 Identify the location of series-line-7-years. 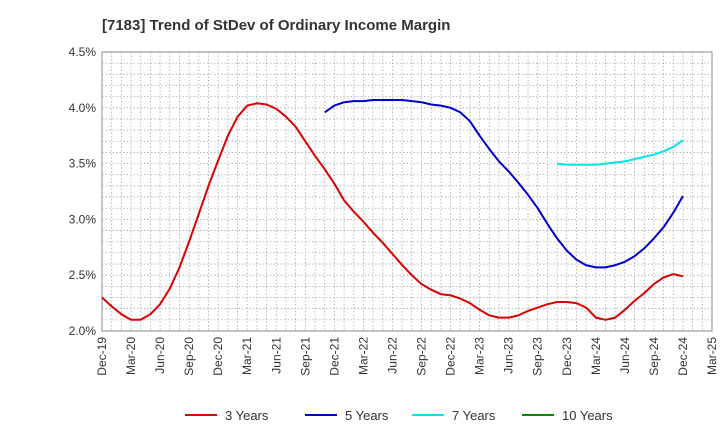
(620, 152).